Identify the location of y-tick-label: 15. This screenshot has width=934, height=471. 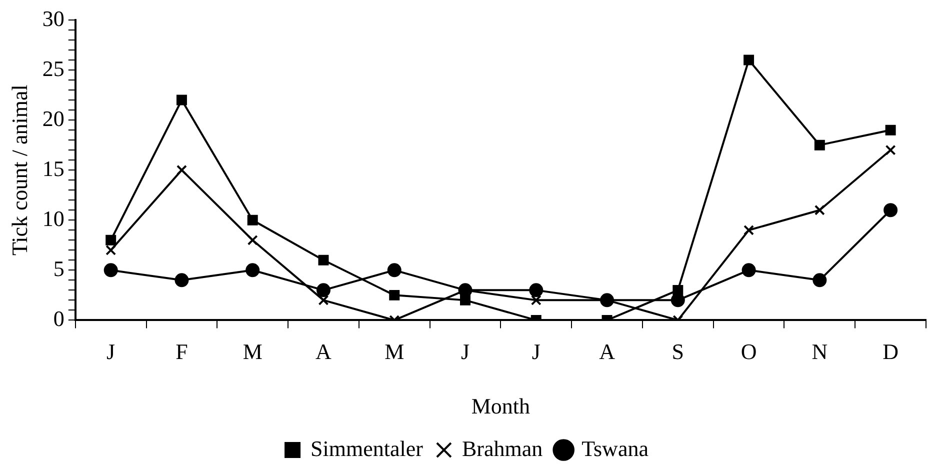
(53, 168).